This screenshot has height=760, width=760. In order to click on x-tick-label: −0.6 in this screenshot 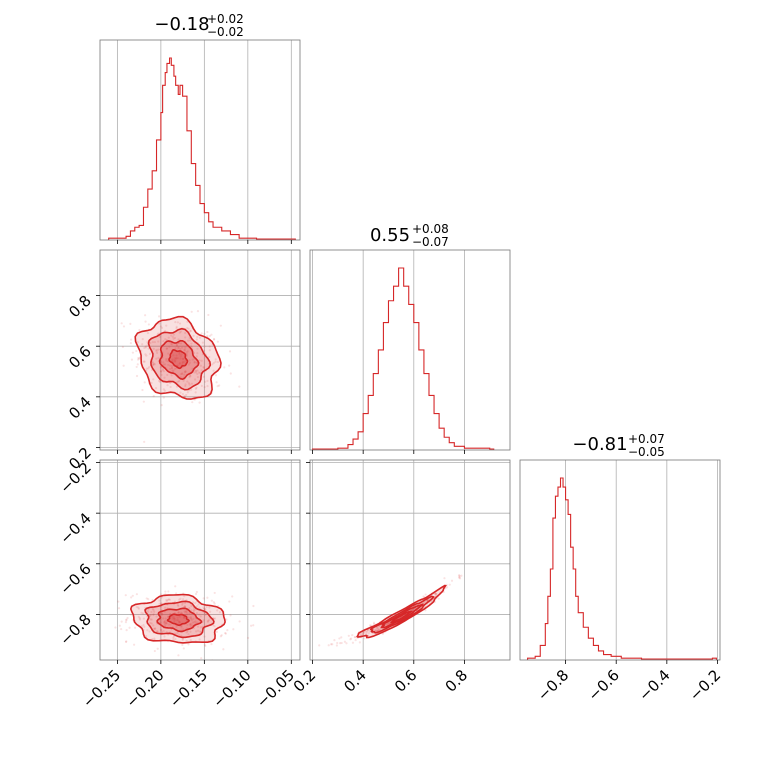, I will do `click(604, 685)`.